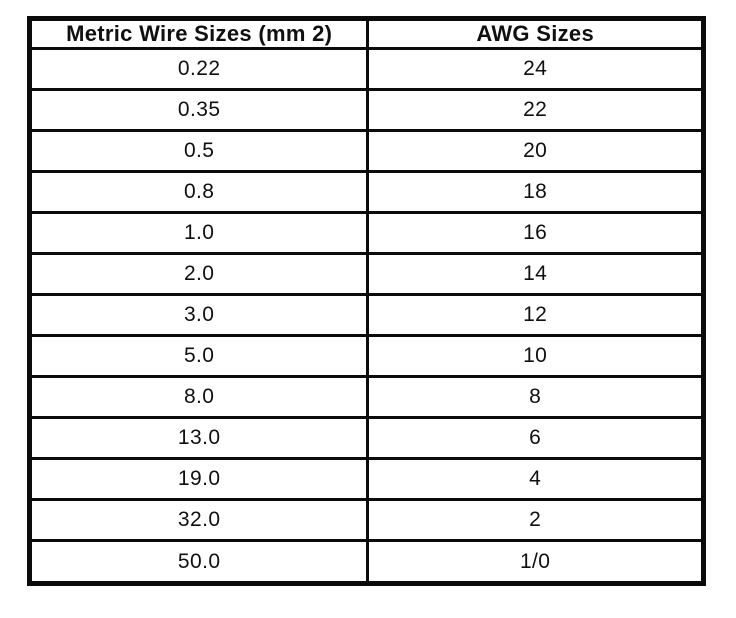  I want to click on cell-metric: 8.0, so click(198, 397).